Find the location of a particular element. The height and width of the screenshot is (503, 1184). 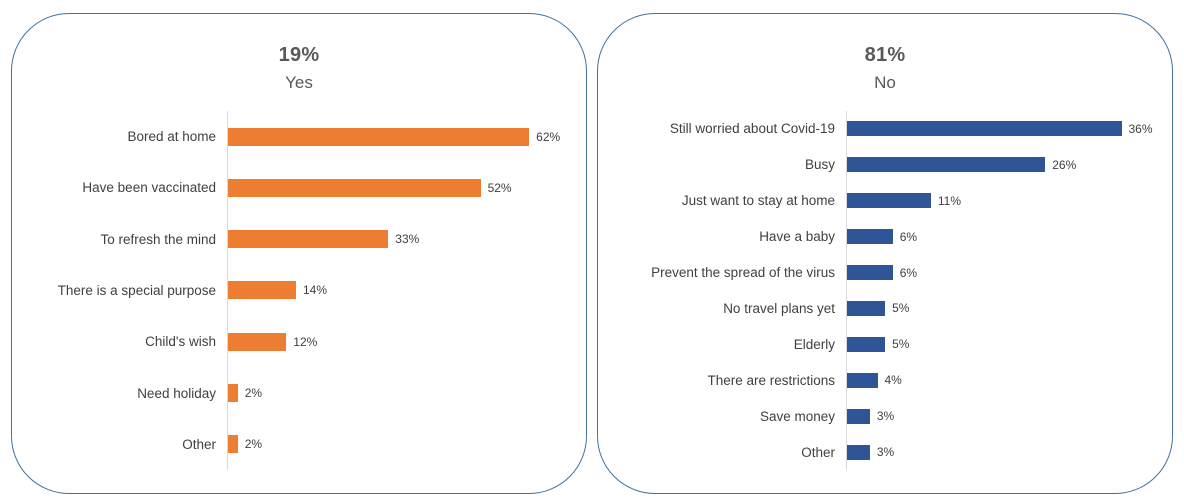

bar-row: Bored at home 62% is located at coordinates (299, 137).